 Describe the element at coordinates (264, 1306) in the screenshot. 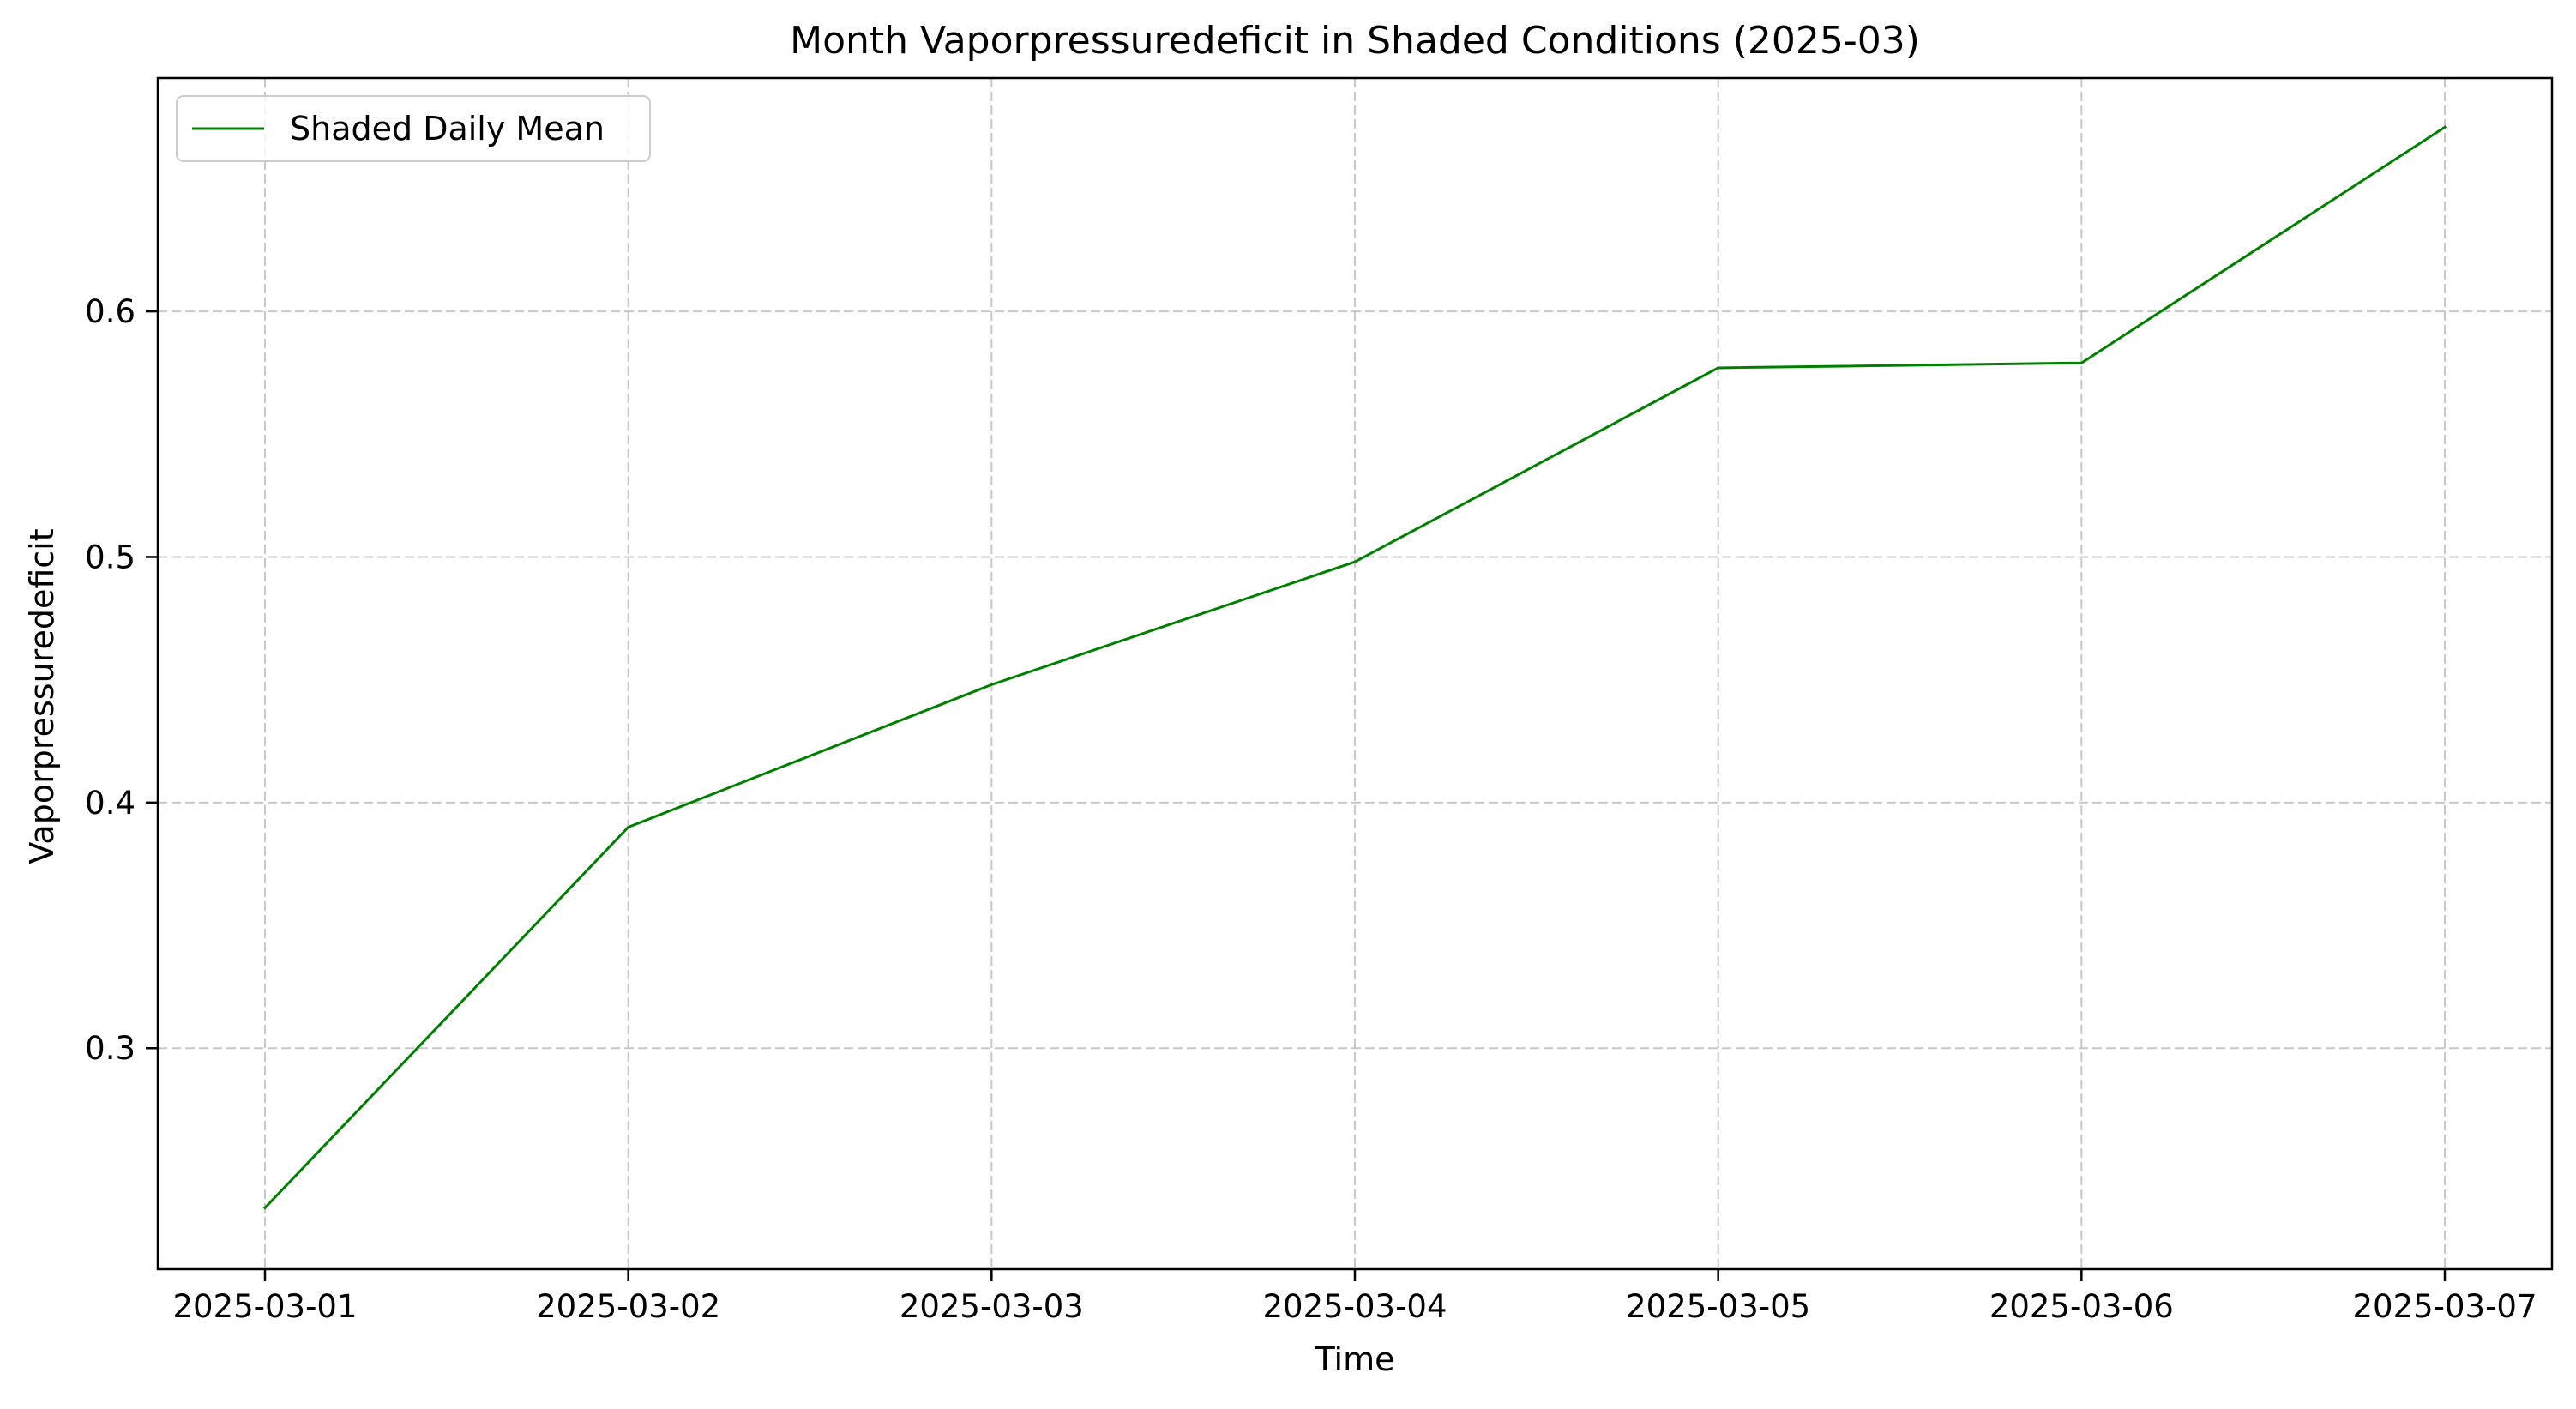

I see `x-tick-label: 2025-03-01` at that location.